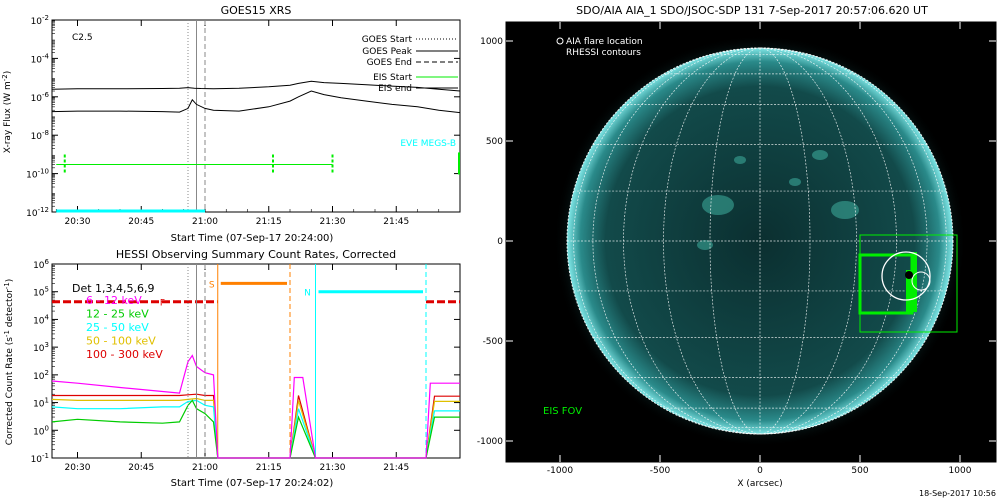 The image size is (1000, 500). I want to click on legend-eis-start: EIS Start, so click(392, 78).